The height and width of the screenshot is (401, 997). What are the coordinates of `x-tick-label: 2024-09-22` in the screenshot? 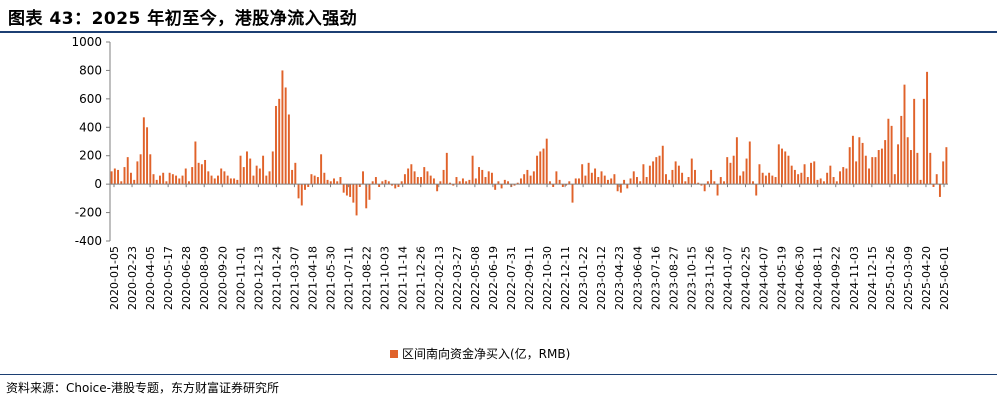 It's located at (836, 278).